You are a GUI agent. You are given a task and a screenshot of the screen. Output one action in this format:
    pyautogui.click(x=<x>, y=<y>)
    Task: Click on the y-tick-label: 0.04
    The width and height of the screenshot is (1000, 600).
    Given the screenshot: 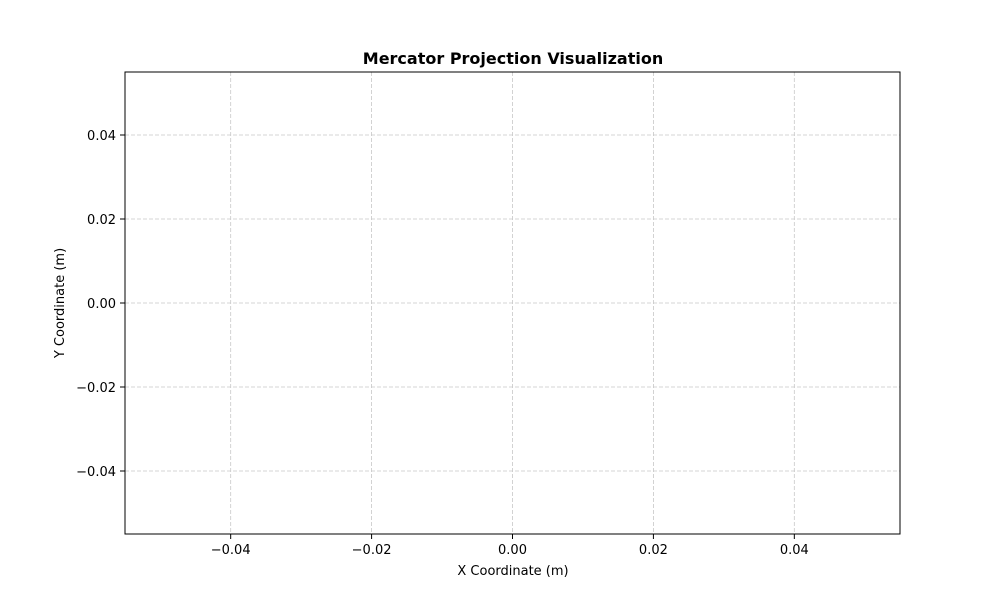 What is the action you would take?
    pyautogui.click(x=101, y=136)
    